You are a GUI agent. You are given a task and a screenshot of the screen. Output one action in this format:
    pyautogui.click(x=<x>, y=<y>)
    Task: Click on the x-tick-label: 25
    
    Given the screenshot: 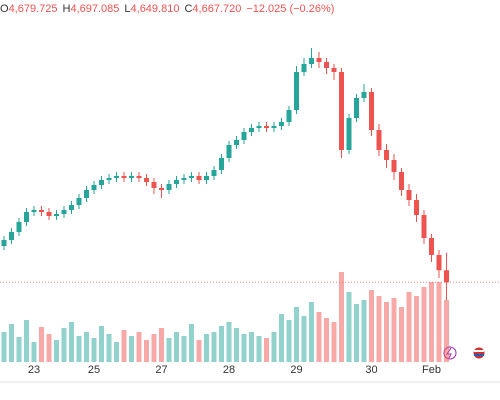 What is the action you would take?
    pyautogui.click(x=94, y=370)
    